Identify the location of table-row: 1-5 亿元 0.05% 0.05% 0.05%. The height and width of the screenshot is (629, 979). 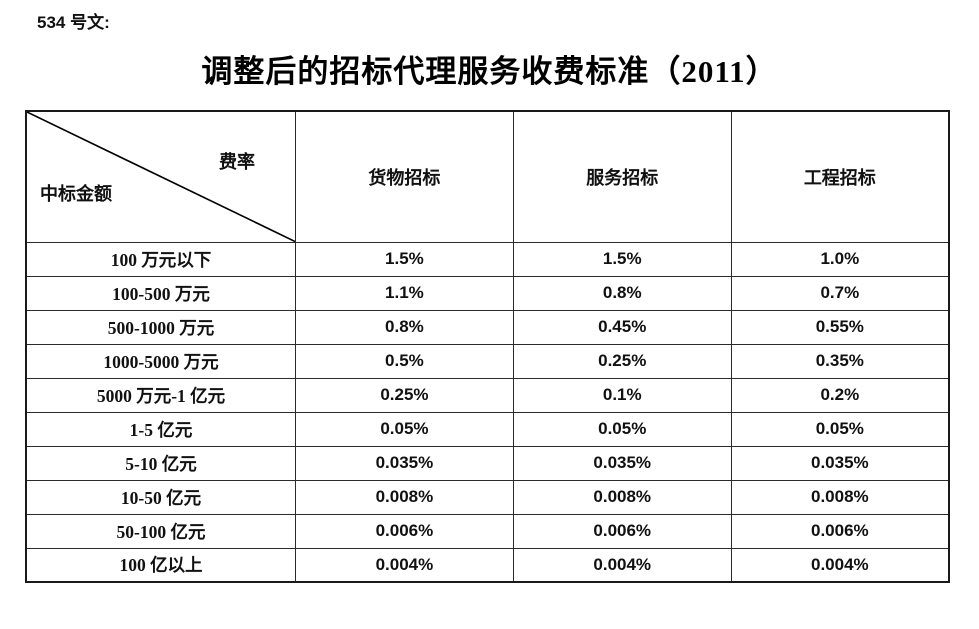
(487, 429).